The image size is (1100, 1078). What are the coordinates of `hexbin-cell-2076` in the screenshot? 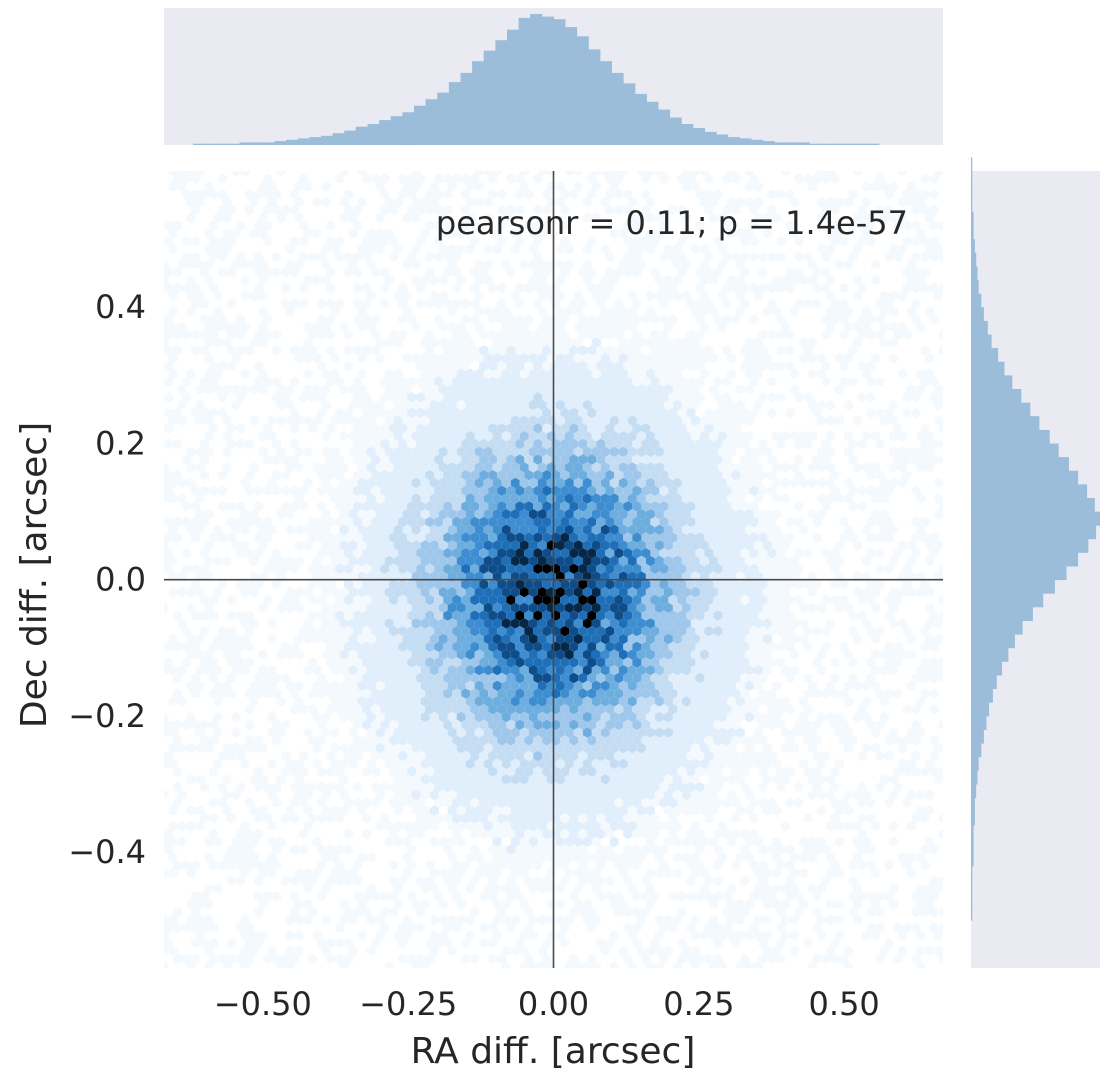 It's located at (709, 490).